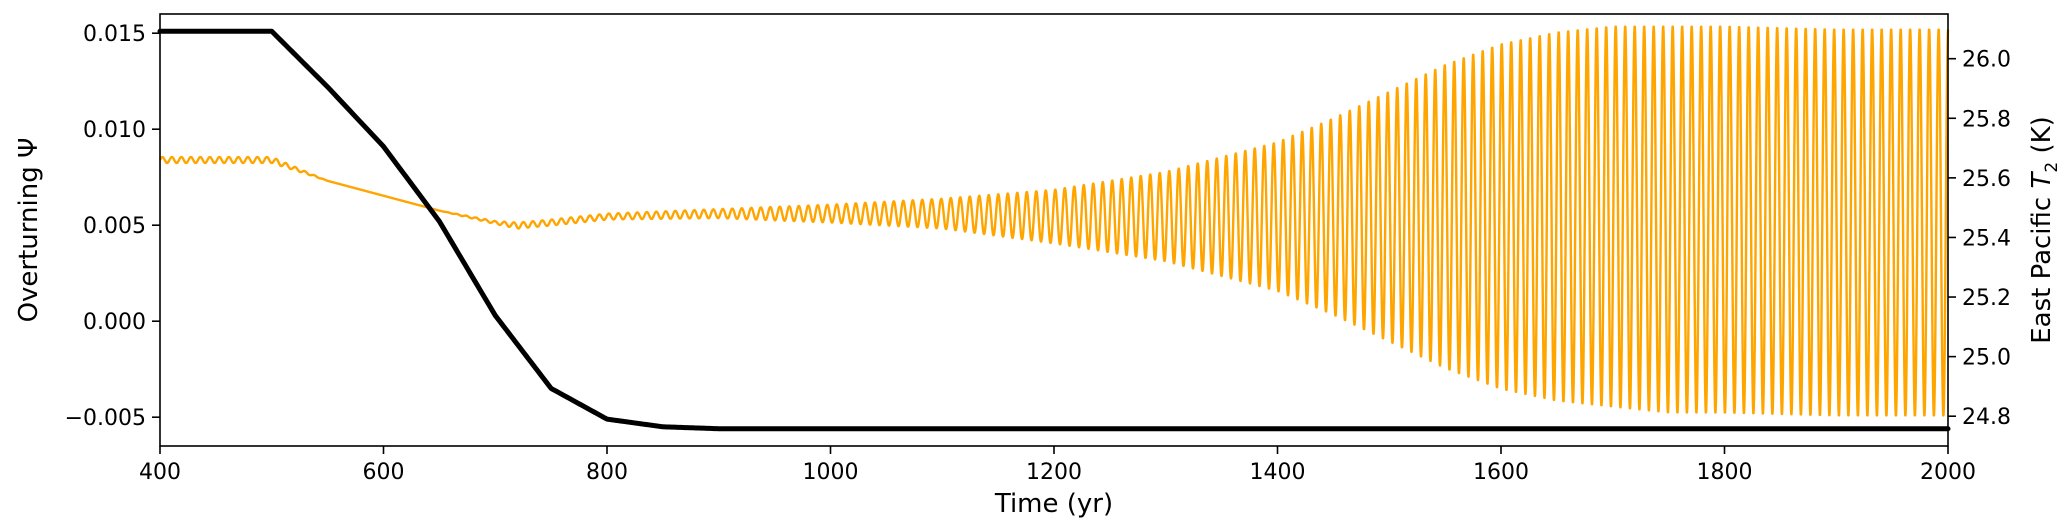  What do you see at coordinates (1948, 472) in the screenshot?
I see `x-tick-label: 2000` at bounding box center [1948, 472].